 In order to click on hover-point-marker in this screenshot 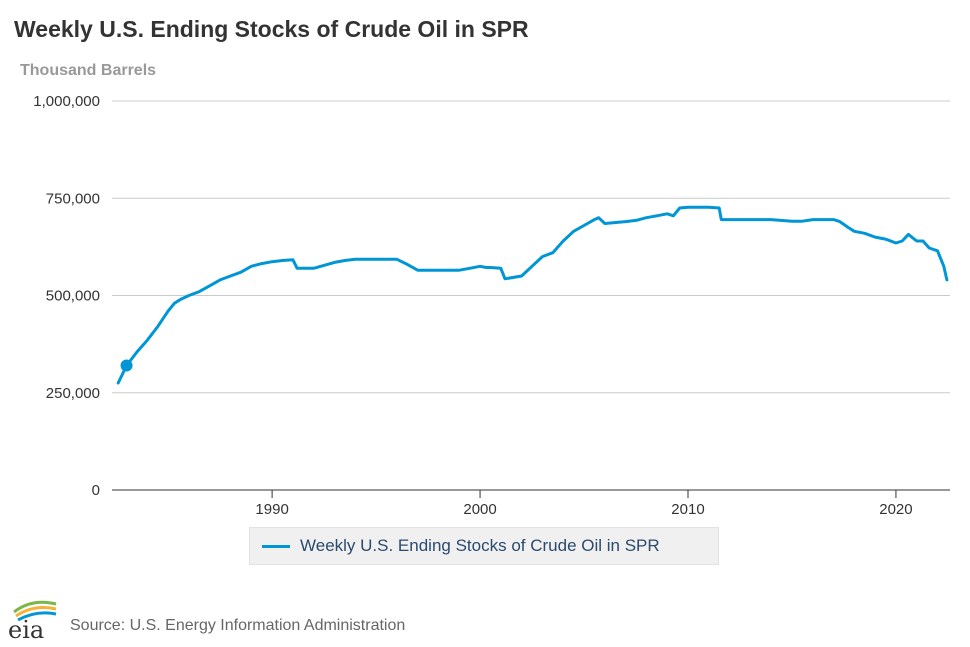, I will do `click(126, 365)`.